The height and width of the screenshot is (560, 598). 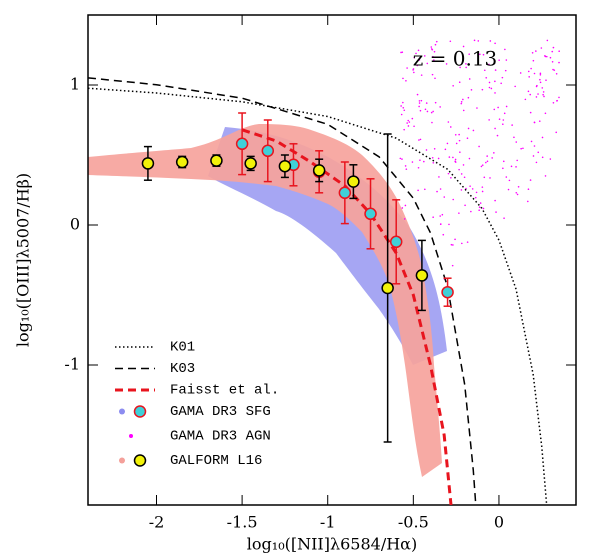 What do you see at coordinates (328, 522) in the screenshot?
I see `x-tick-label: -1` at bounding box center [328, 522].